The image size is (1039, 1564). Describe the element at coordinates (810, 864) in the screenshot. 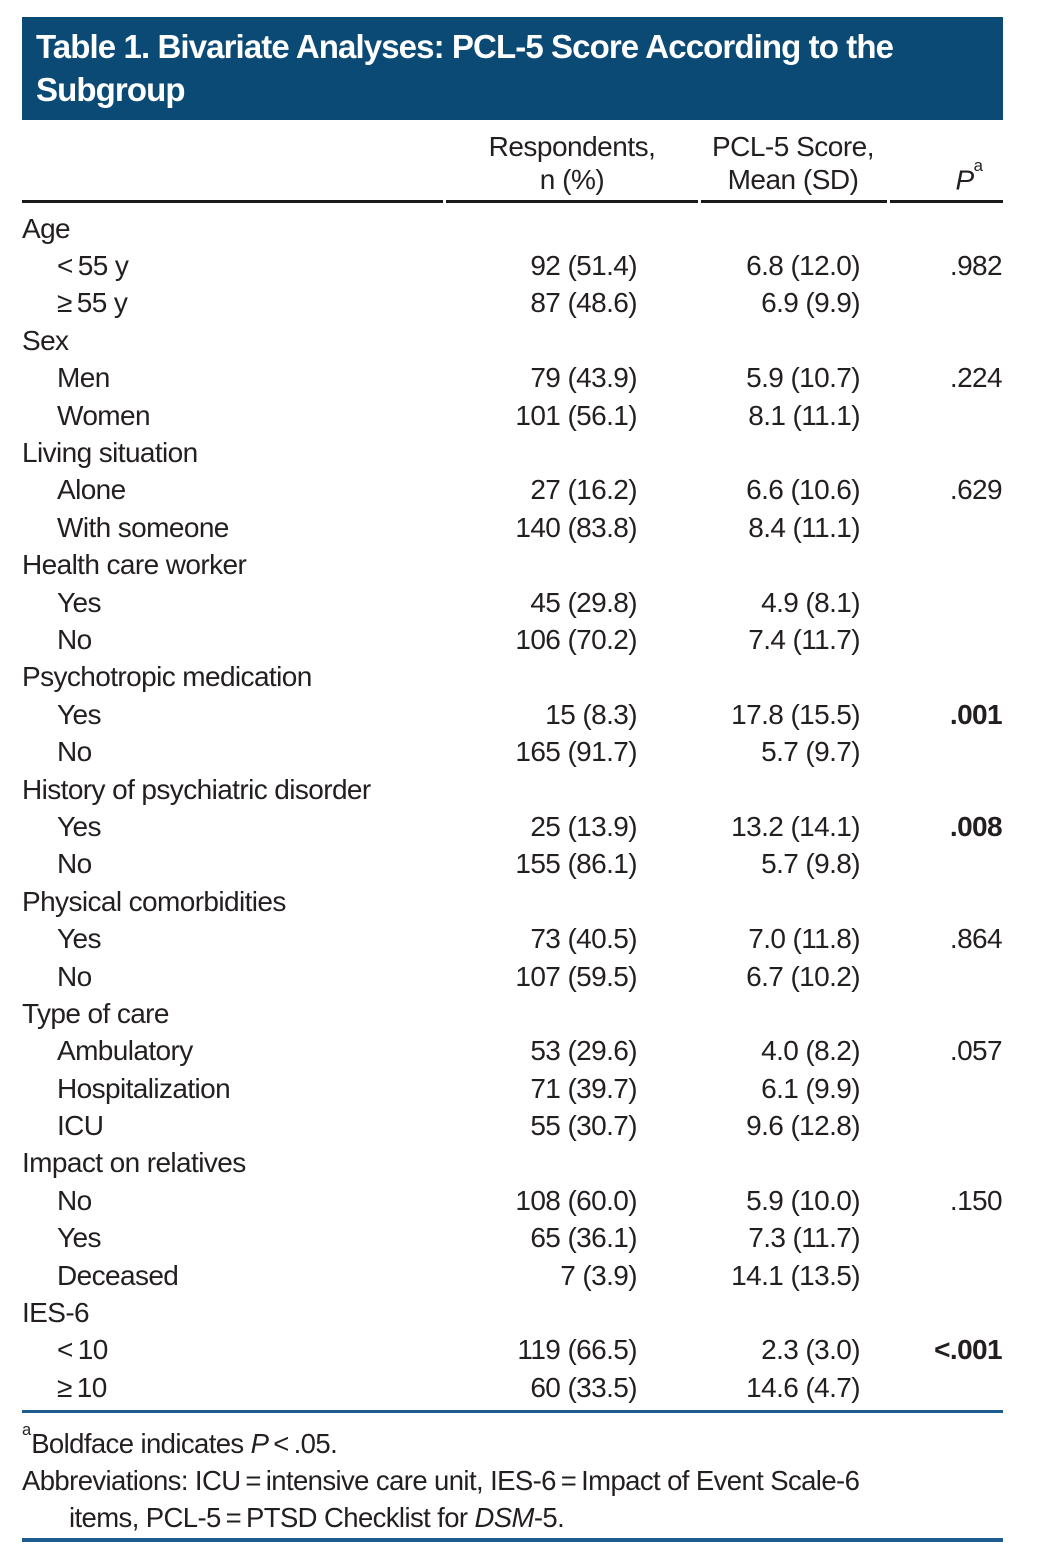

I see `pcl-score-cell: 5.7 (9.8)` at that location.